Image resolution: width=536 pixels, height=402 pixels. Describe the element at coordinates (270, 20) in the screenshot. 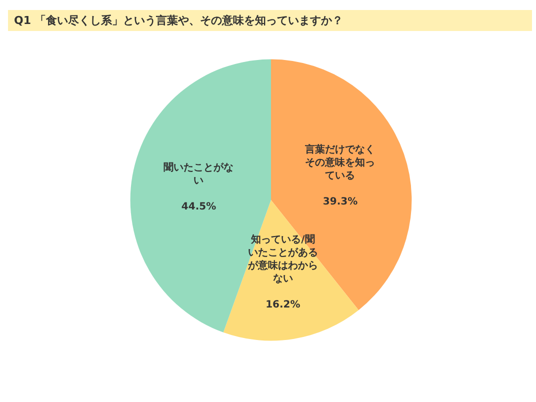

I see `chart-title: Q1 「食い尽くし系」という言葉や、その意味を知っていますか？` at that location.